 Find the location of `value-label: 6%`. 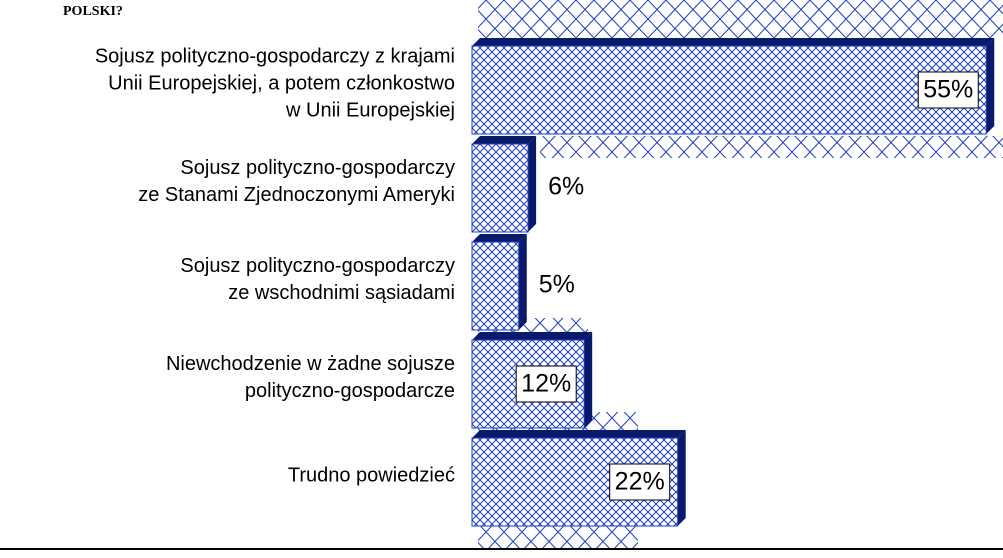

value-label: 6% is located at coordinates (566, 187).